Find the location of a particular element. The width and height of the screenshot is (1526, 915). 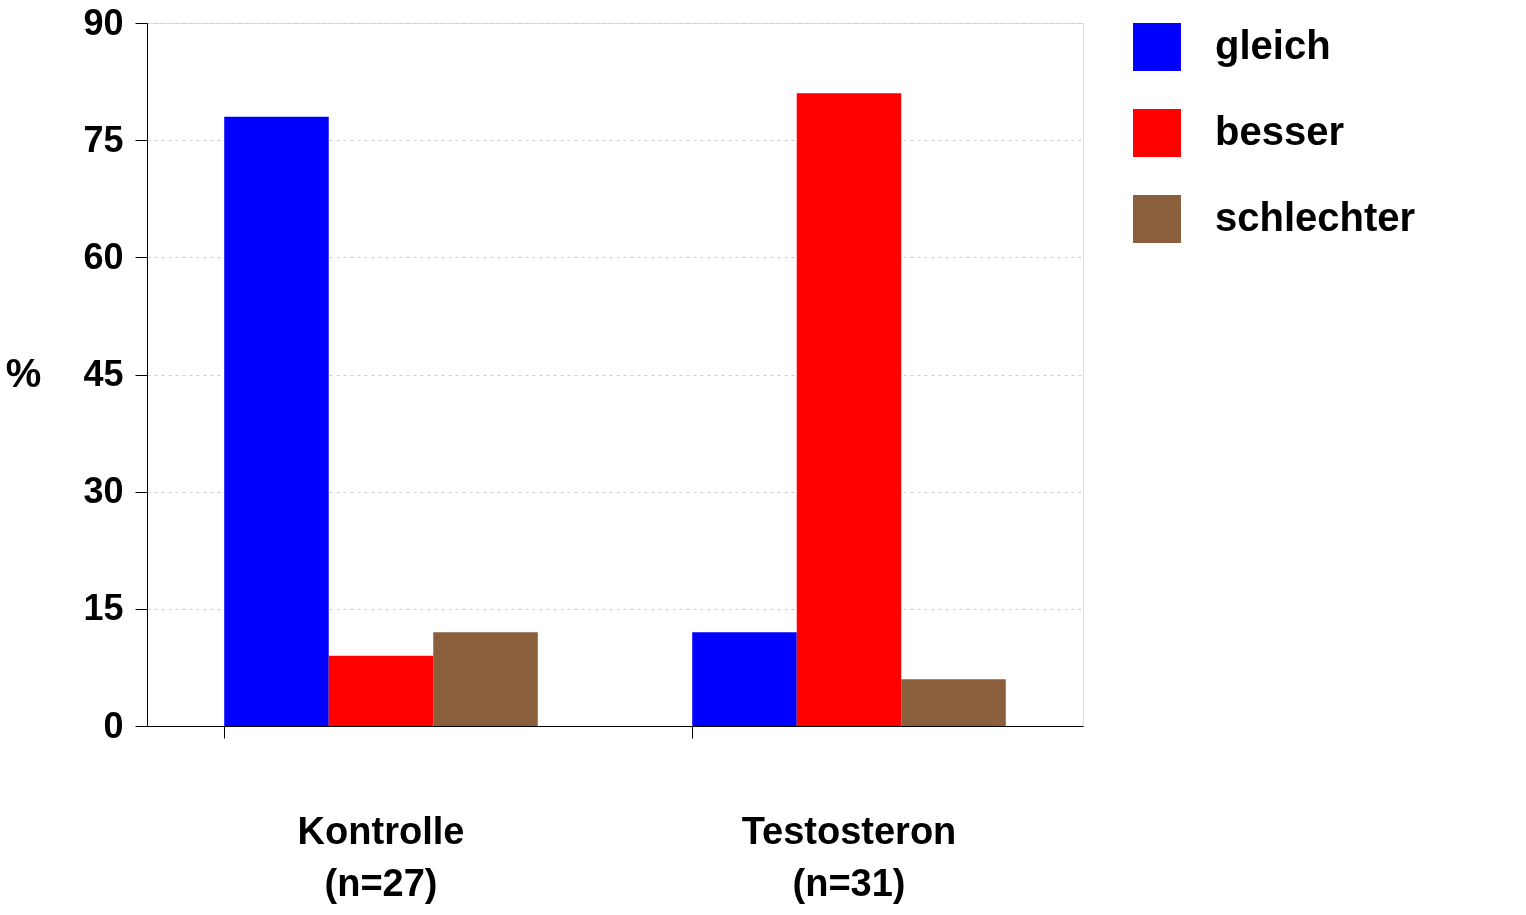

y-tick-label: 75 is located at coordinates (103, 139).